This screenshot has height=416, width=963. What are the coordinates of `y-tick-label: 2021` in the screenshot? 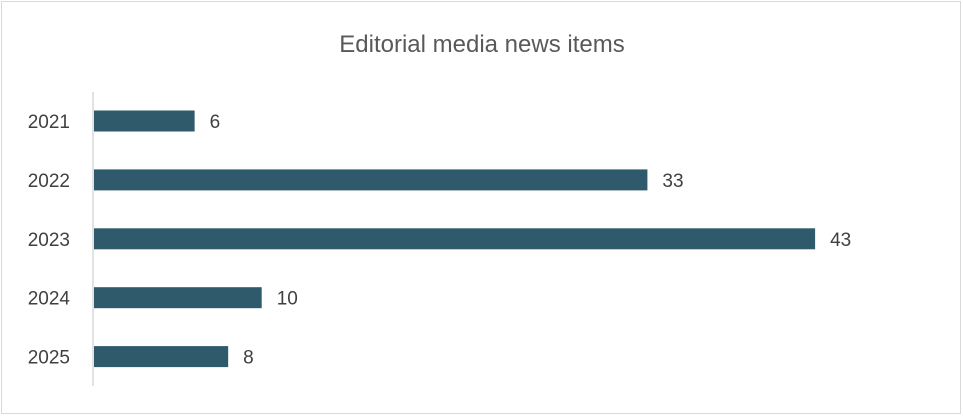 It's located at (49, 122).